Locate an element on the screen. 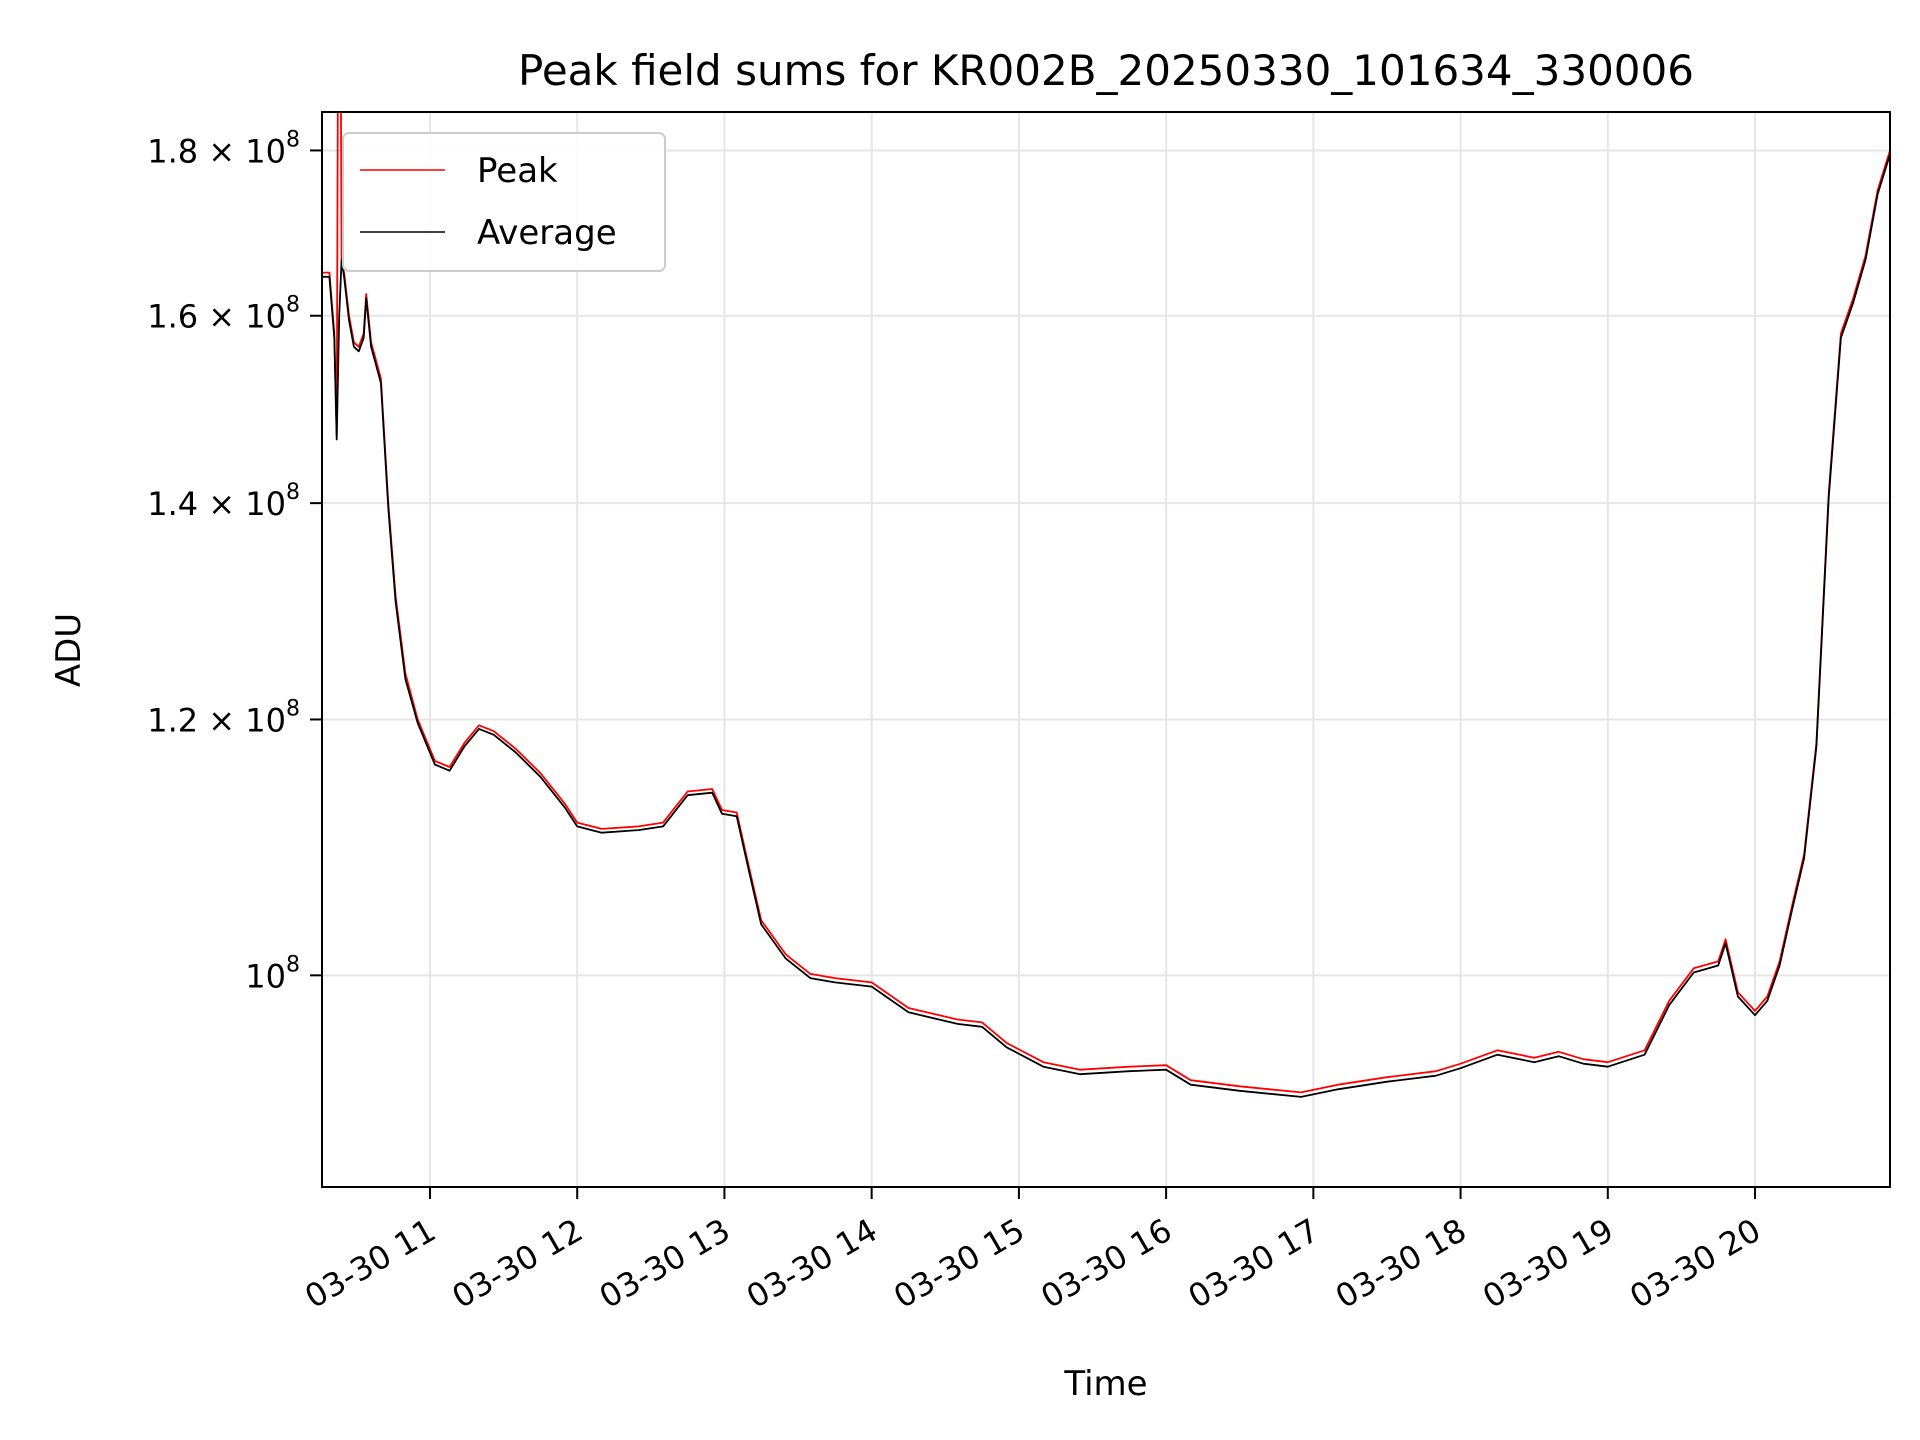  legend-box is located at coordinates (504, 202).